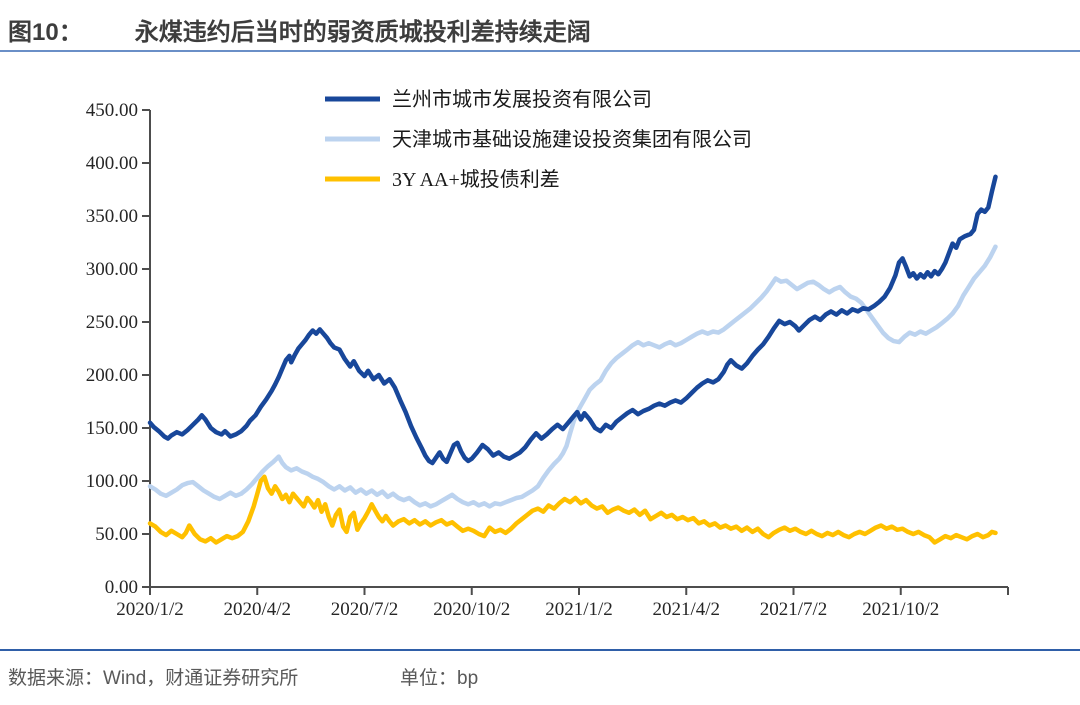 This screenshot has width=1080, height=705. Describe the element at coordinates (112, 216) in the screenshot. I see `y-tick-label: 350.00` at that location.